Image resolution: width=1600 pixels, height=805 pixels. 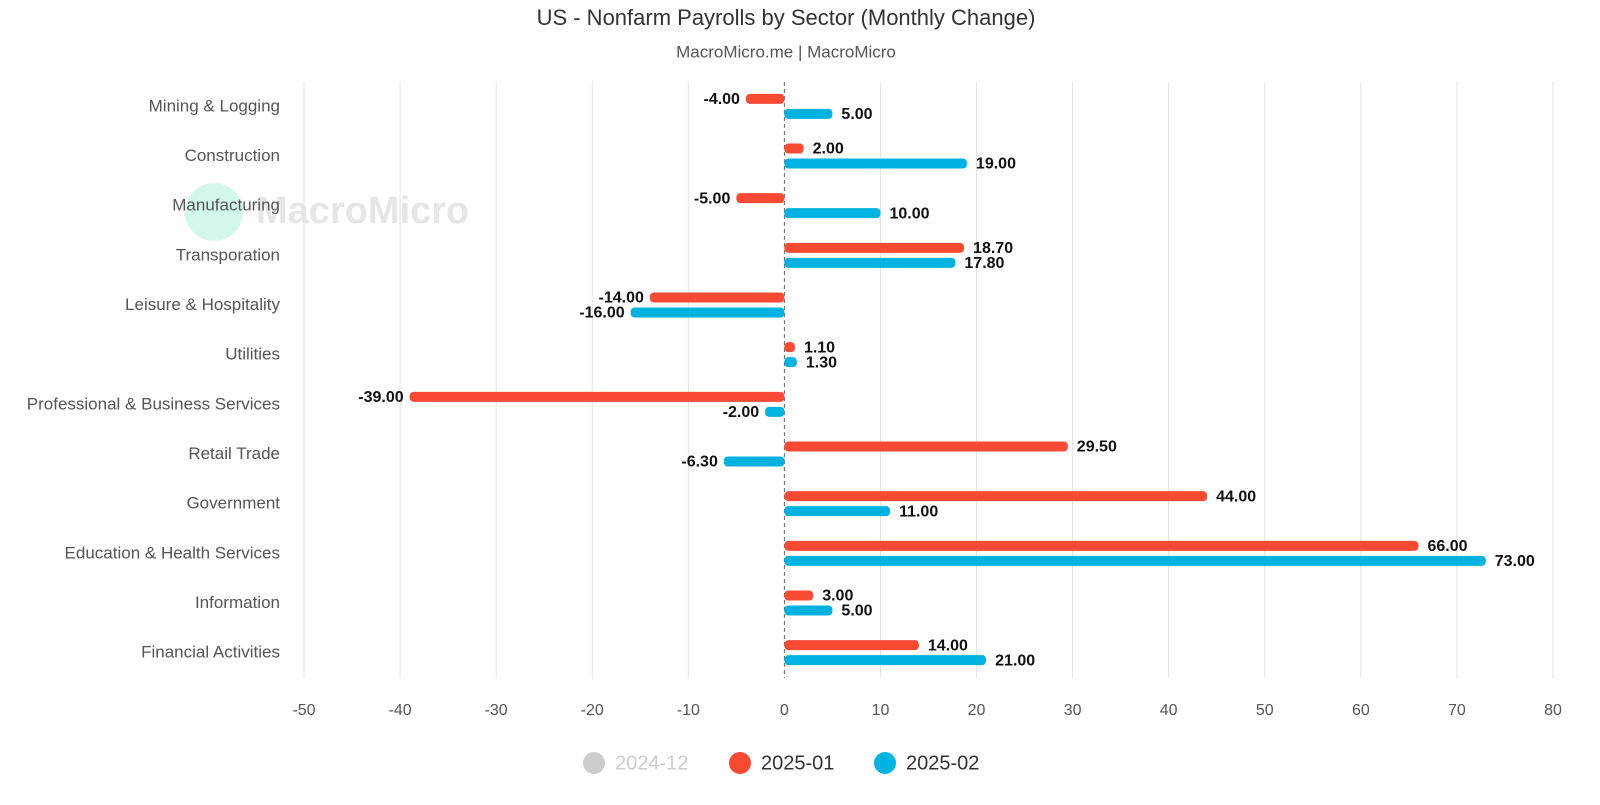 What do you see at coordinates (228, 254) in the screenshot?
I see `y-tick-label: Transporation` at bounding box center [228, 254].